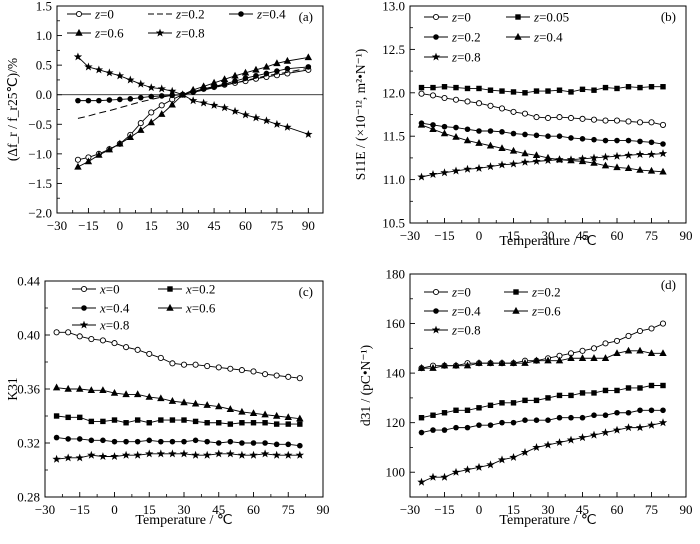  Describe the element at coordinates (410, 509) in the screenshot. I see `x-tick-label-d-0: −30` at that location.